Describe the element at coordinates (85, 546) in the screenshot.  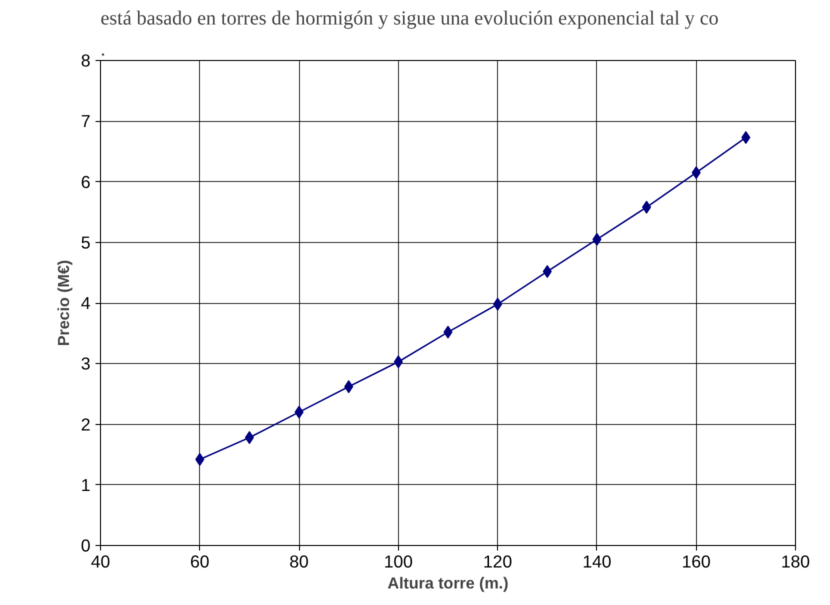
I see `y-tick-label: 0` at that location.